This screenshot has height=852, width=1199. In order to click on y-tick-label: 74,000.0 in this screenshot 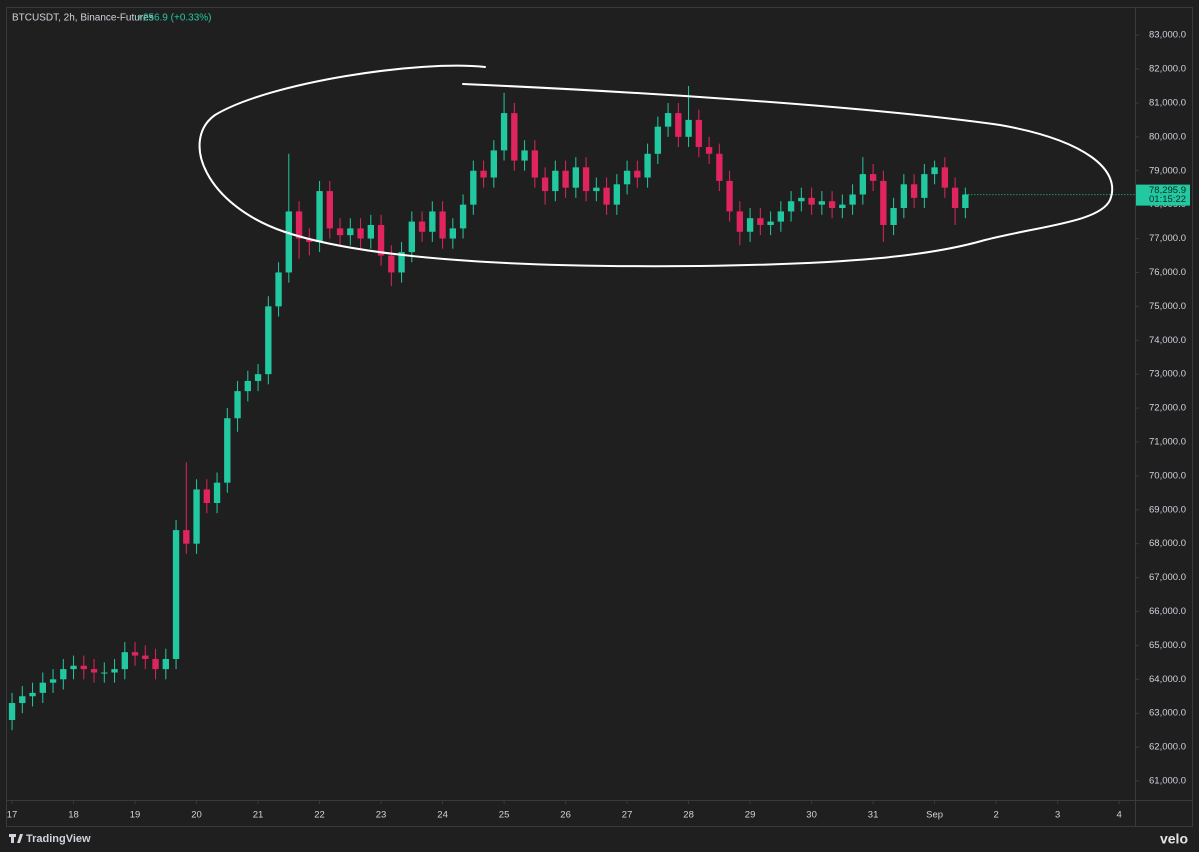, I will do `click(1167, 340)`.